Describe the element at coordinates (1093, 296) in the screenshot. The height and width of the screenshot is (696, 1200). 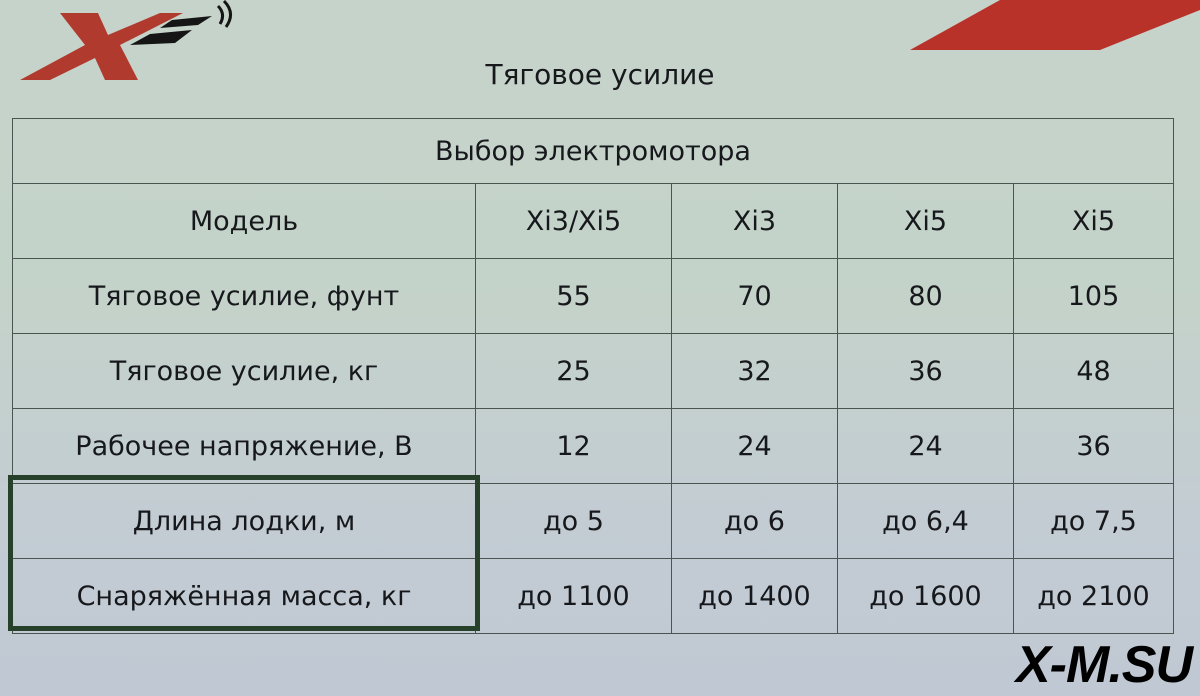
I see `table-cell: 105` at that location.